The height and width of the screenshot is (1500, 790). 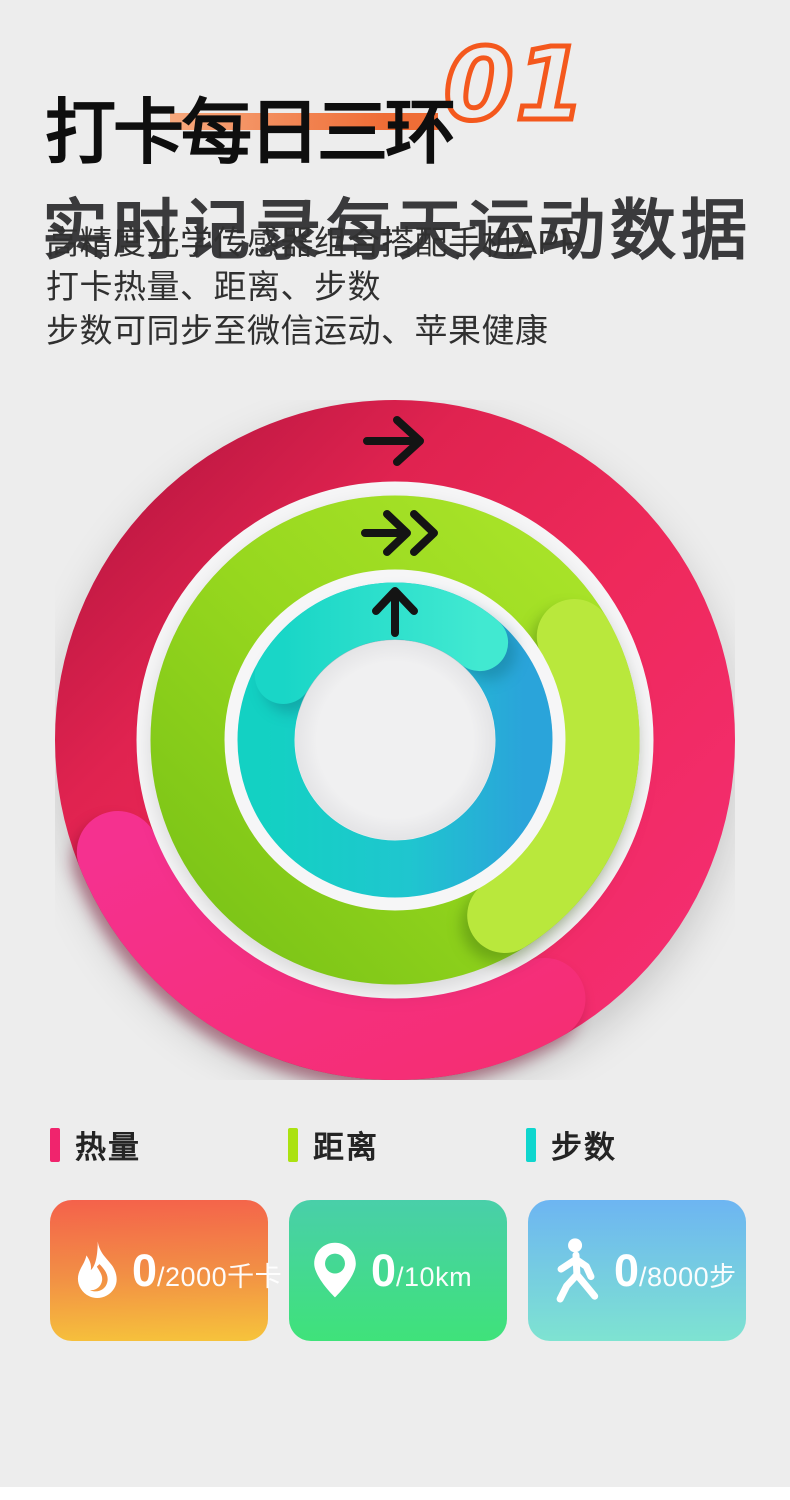 What do you see at coordinates (293, 1144) in the screenshot?
I see `distance-color-swatch` at bounding box center [293, 1144].